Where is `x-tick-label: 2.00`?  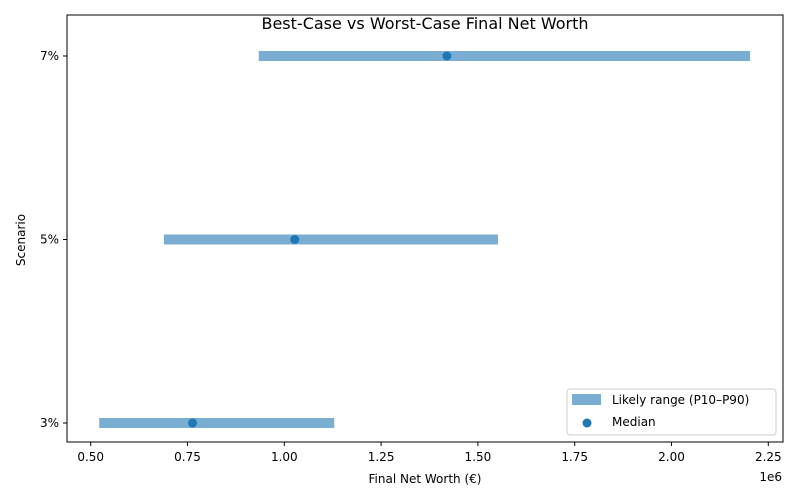 x-tick-label: 2.00 is located at coordinates (671, 457).